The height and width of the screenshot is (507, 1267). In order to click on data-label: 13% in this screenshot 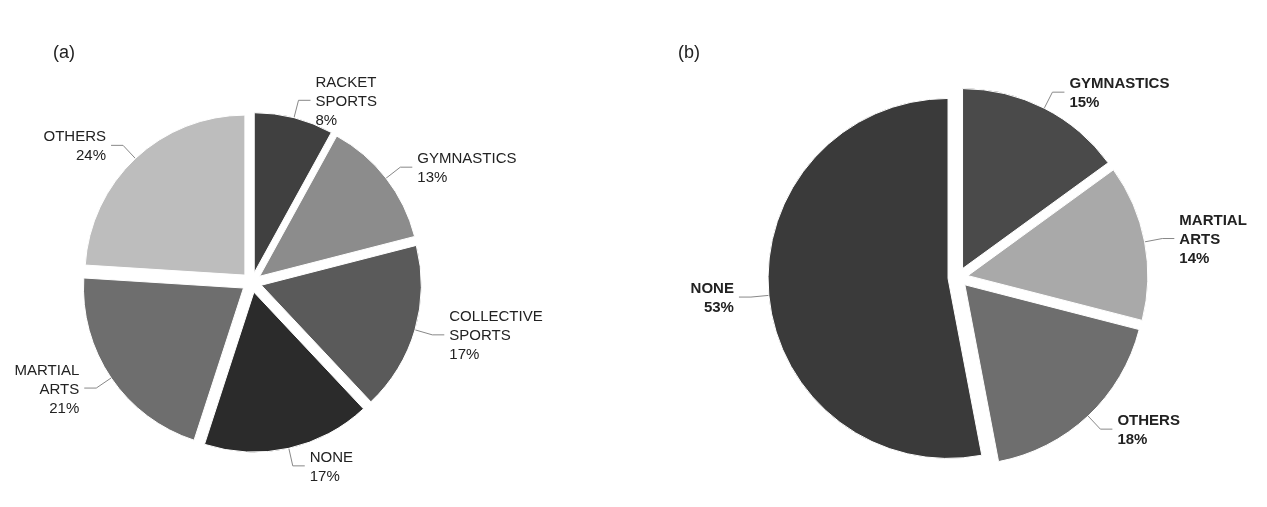, I will do `click(432, 177)`.